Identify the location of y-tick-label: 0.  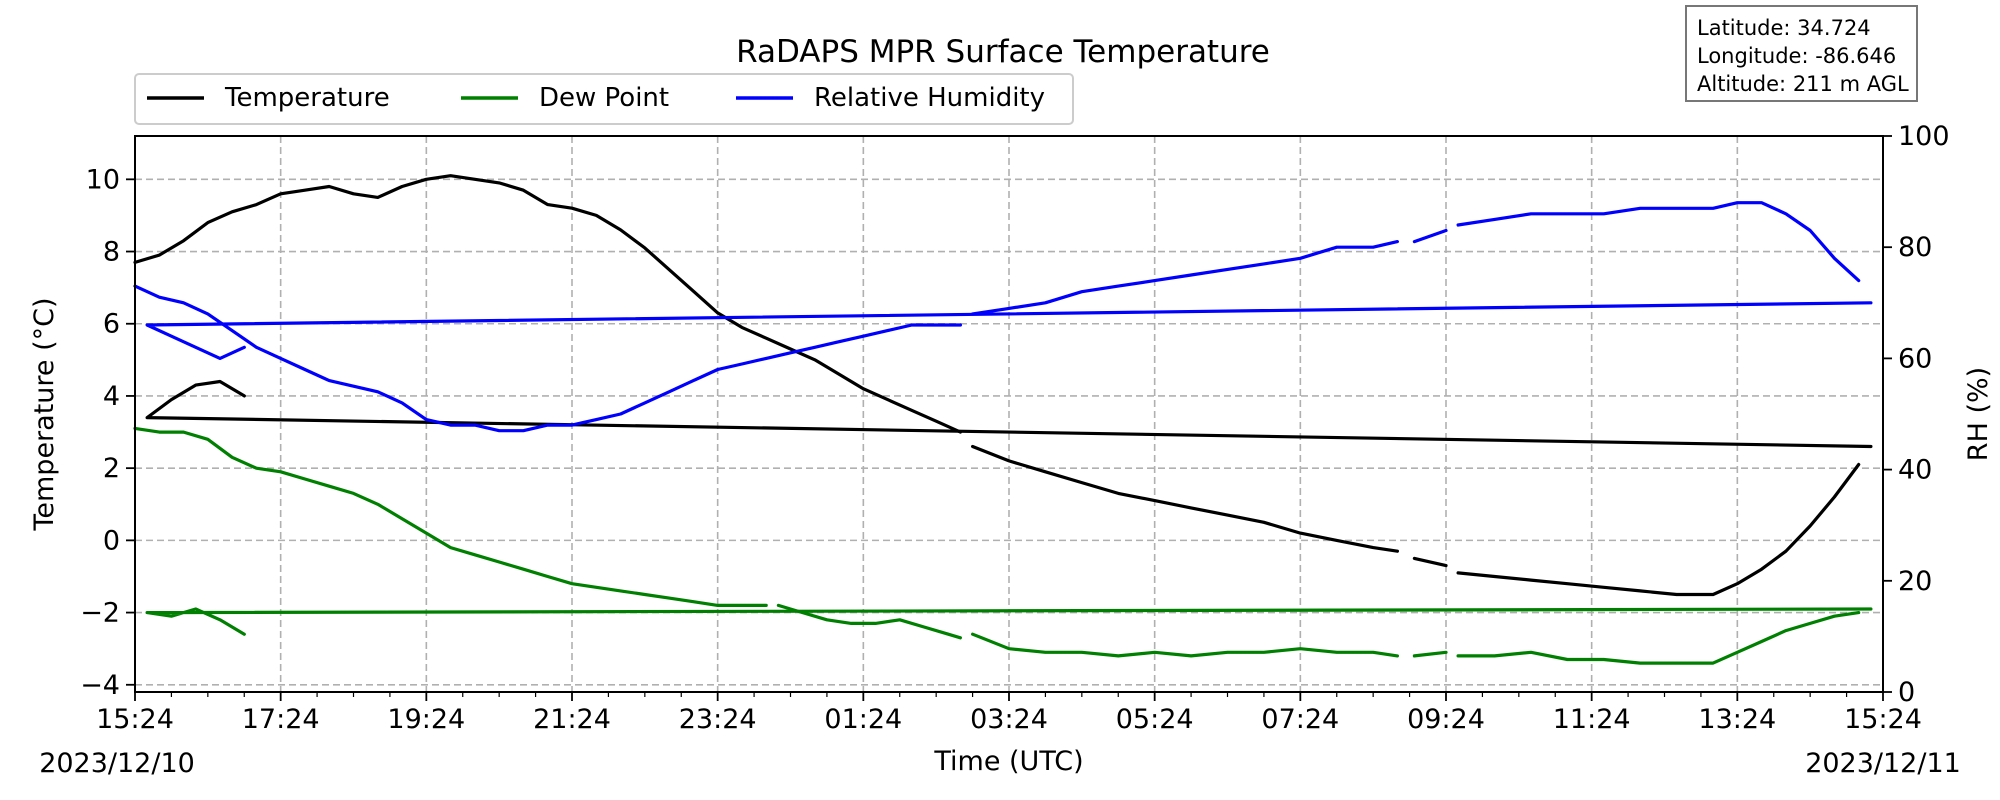
(111, 540).